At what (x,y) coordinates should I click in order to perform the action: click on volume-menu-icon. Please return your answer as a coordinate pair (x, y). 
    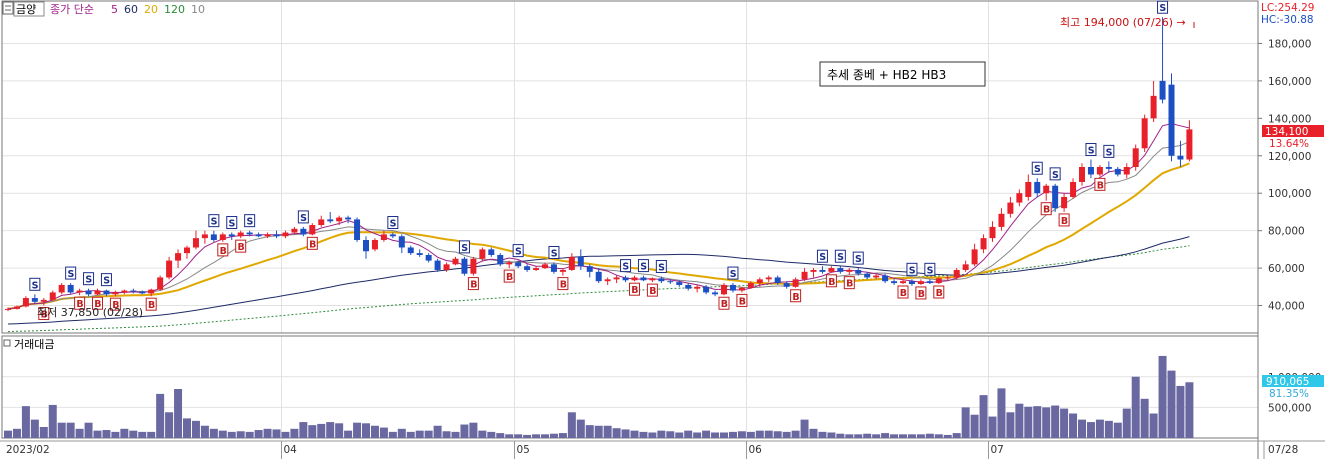
    Looking at the image, I should click on (7, 343).